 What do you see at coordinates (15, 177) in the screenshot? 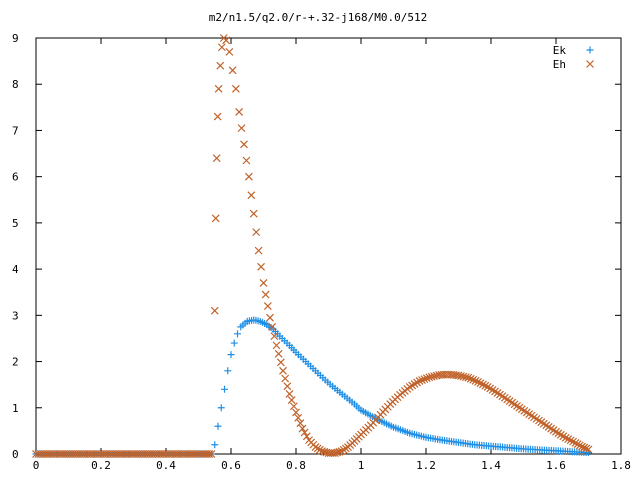
I see `y-tick-label: 6` at bounding box center [15, 177].